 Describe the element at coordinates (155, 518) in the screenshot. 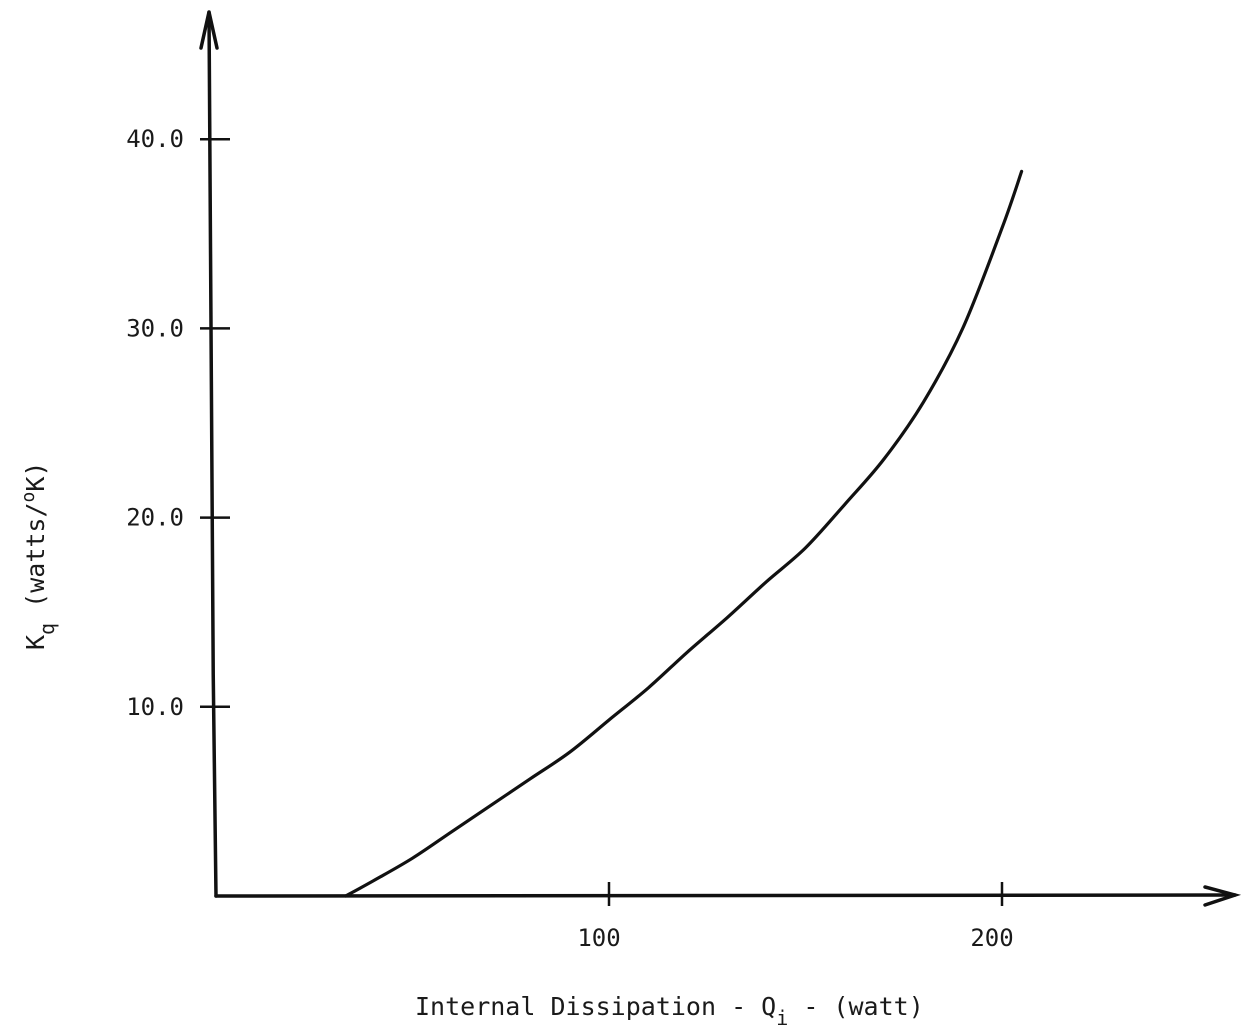

I see `y-tick-label-1: 20.0` at that location.